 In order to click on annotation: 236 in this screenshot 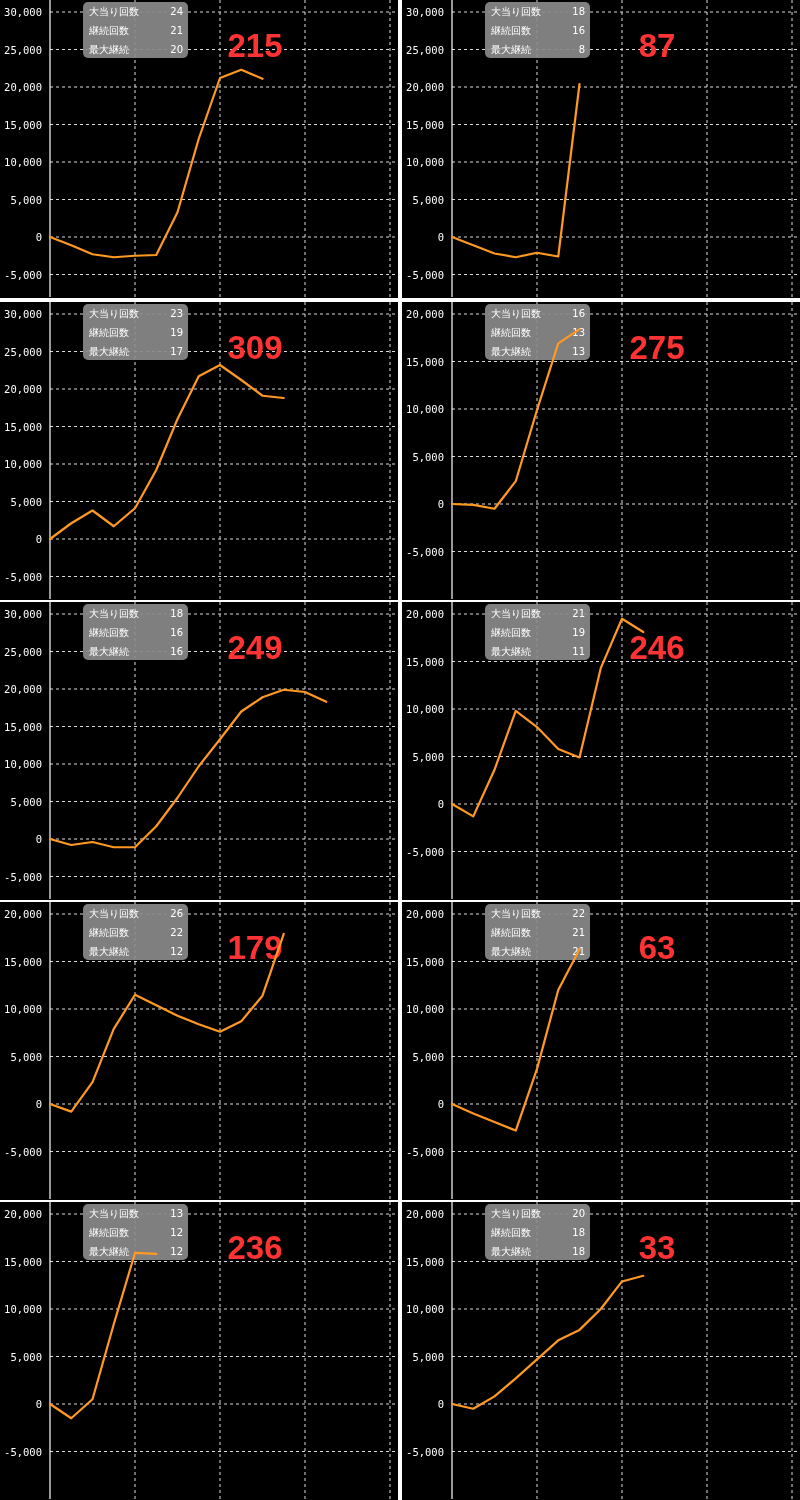, I will do `click(255, 1247)`.